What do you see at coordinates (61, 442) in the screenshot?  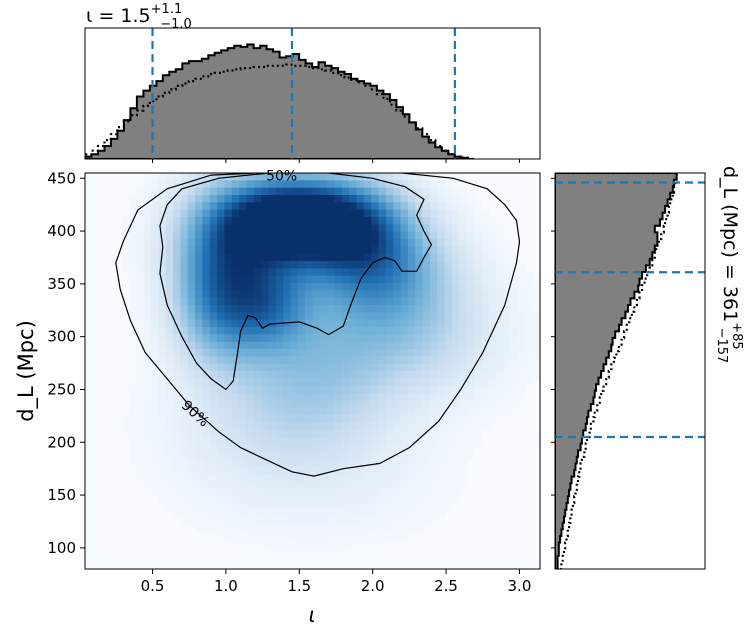 I see `y-tick-label: 200` at bounding box center [61, 442].